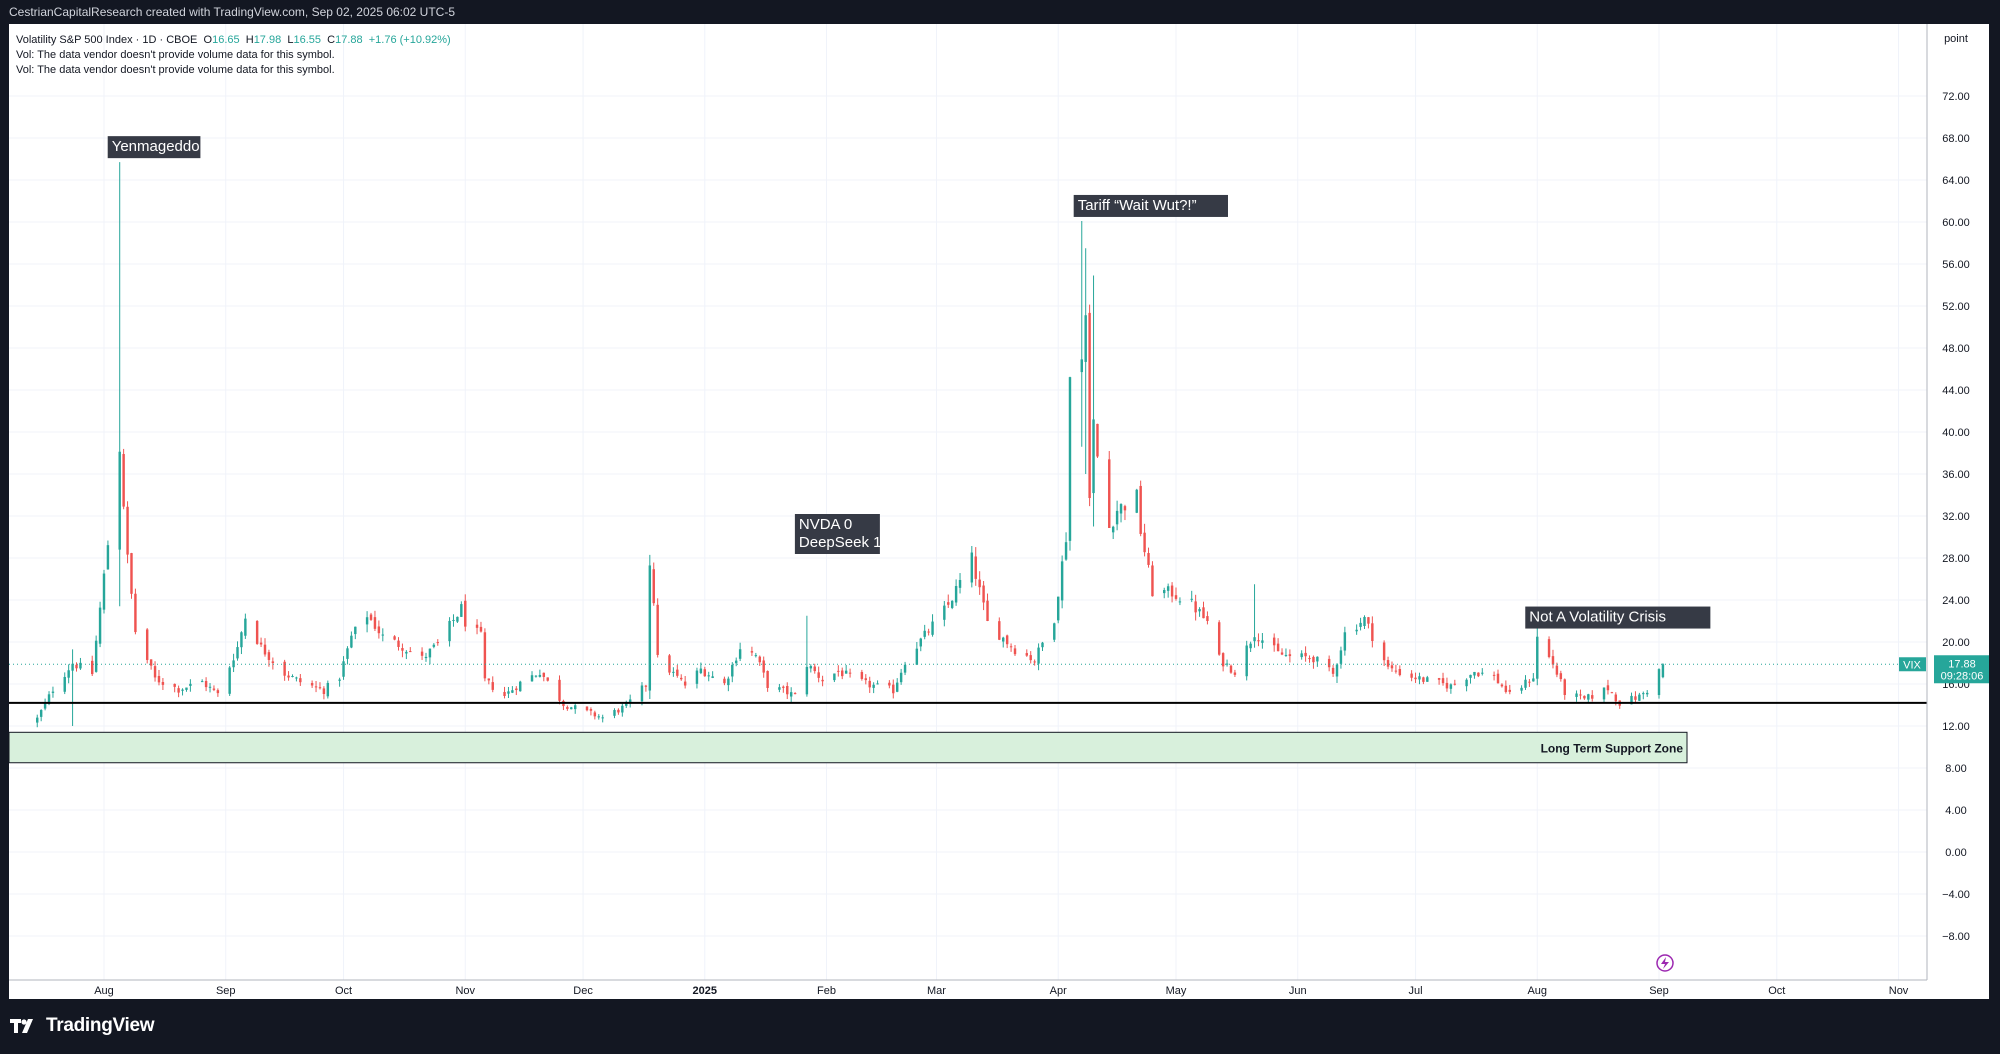 The image size is (2000, 1054). I want to click on time-tick-label: Dec, so click(583, 991).